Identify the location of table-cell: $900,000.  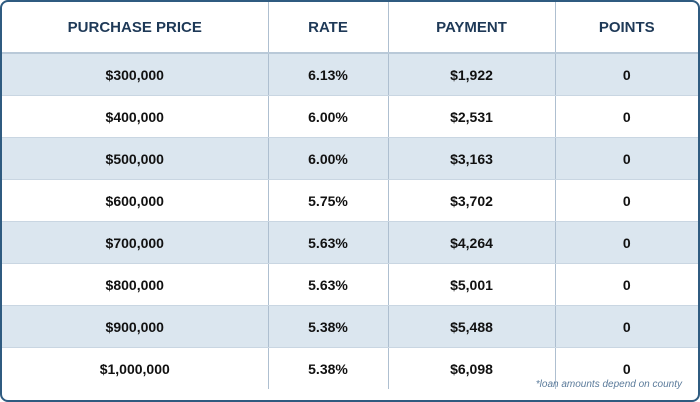
(135, 326).